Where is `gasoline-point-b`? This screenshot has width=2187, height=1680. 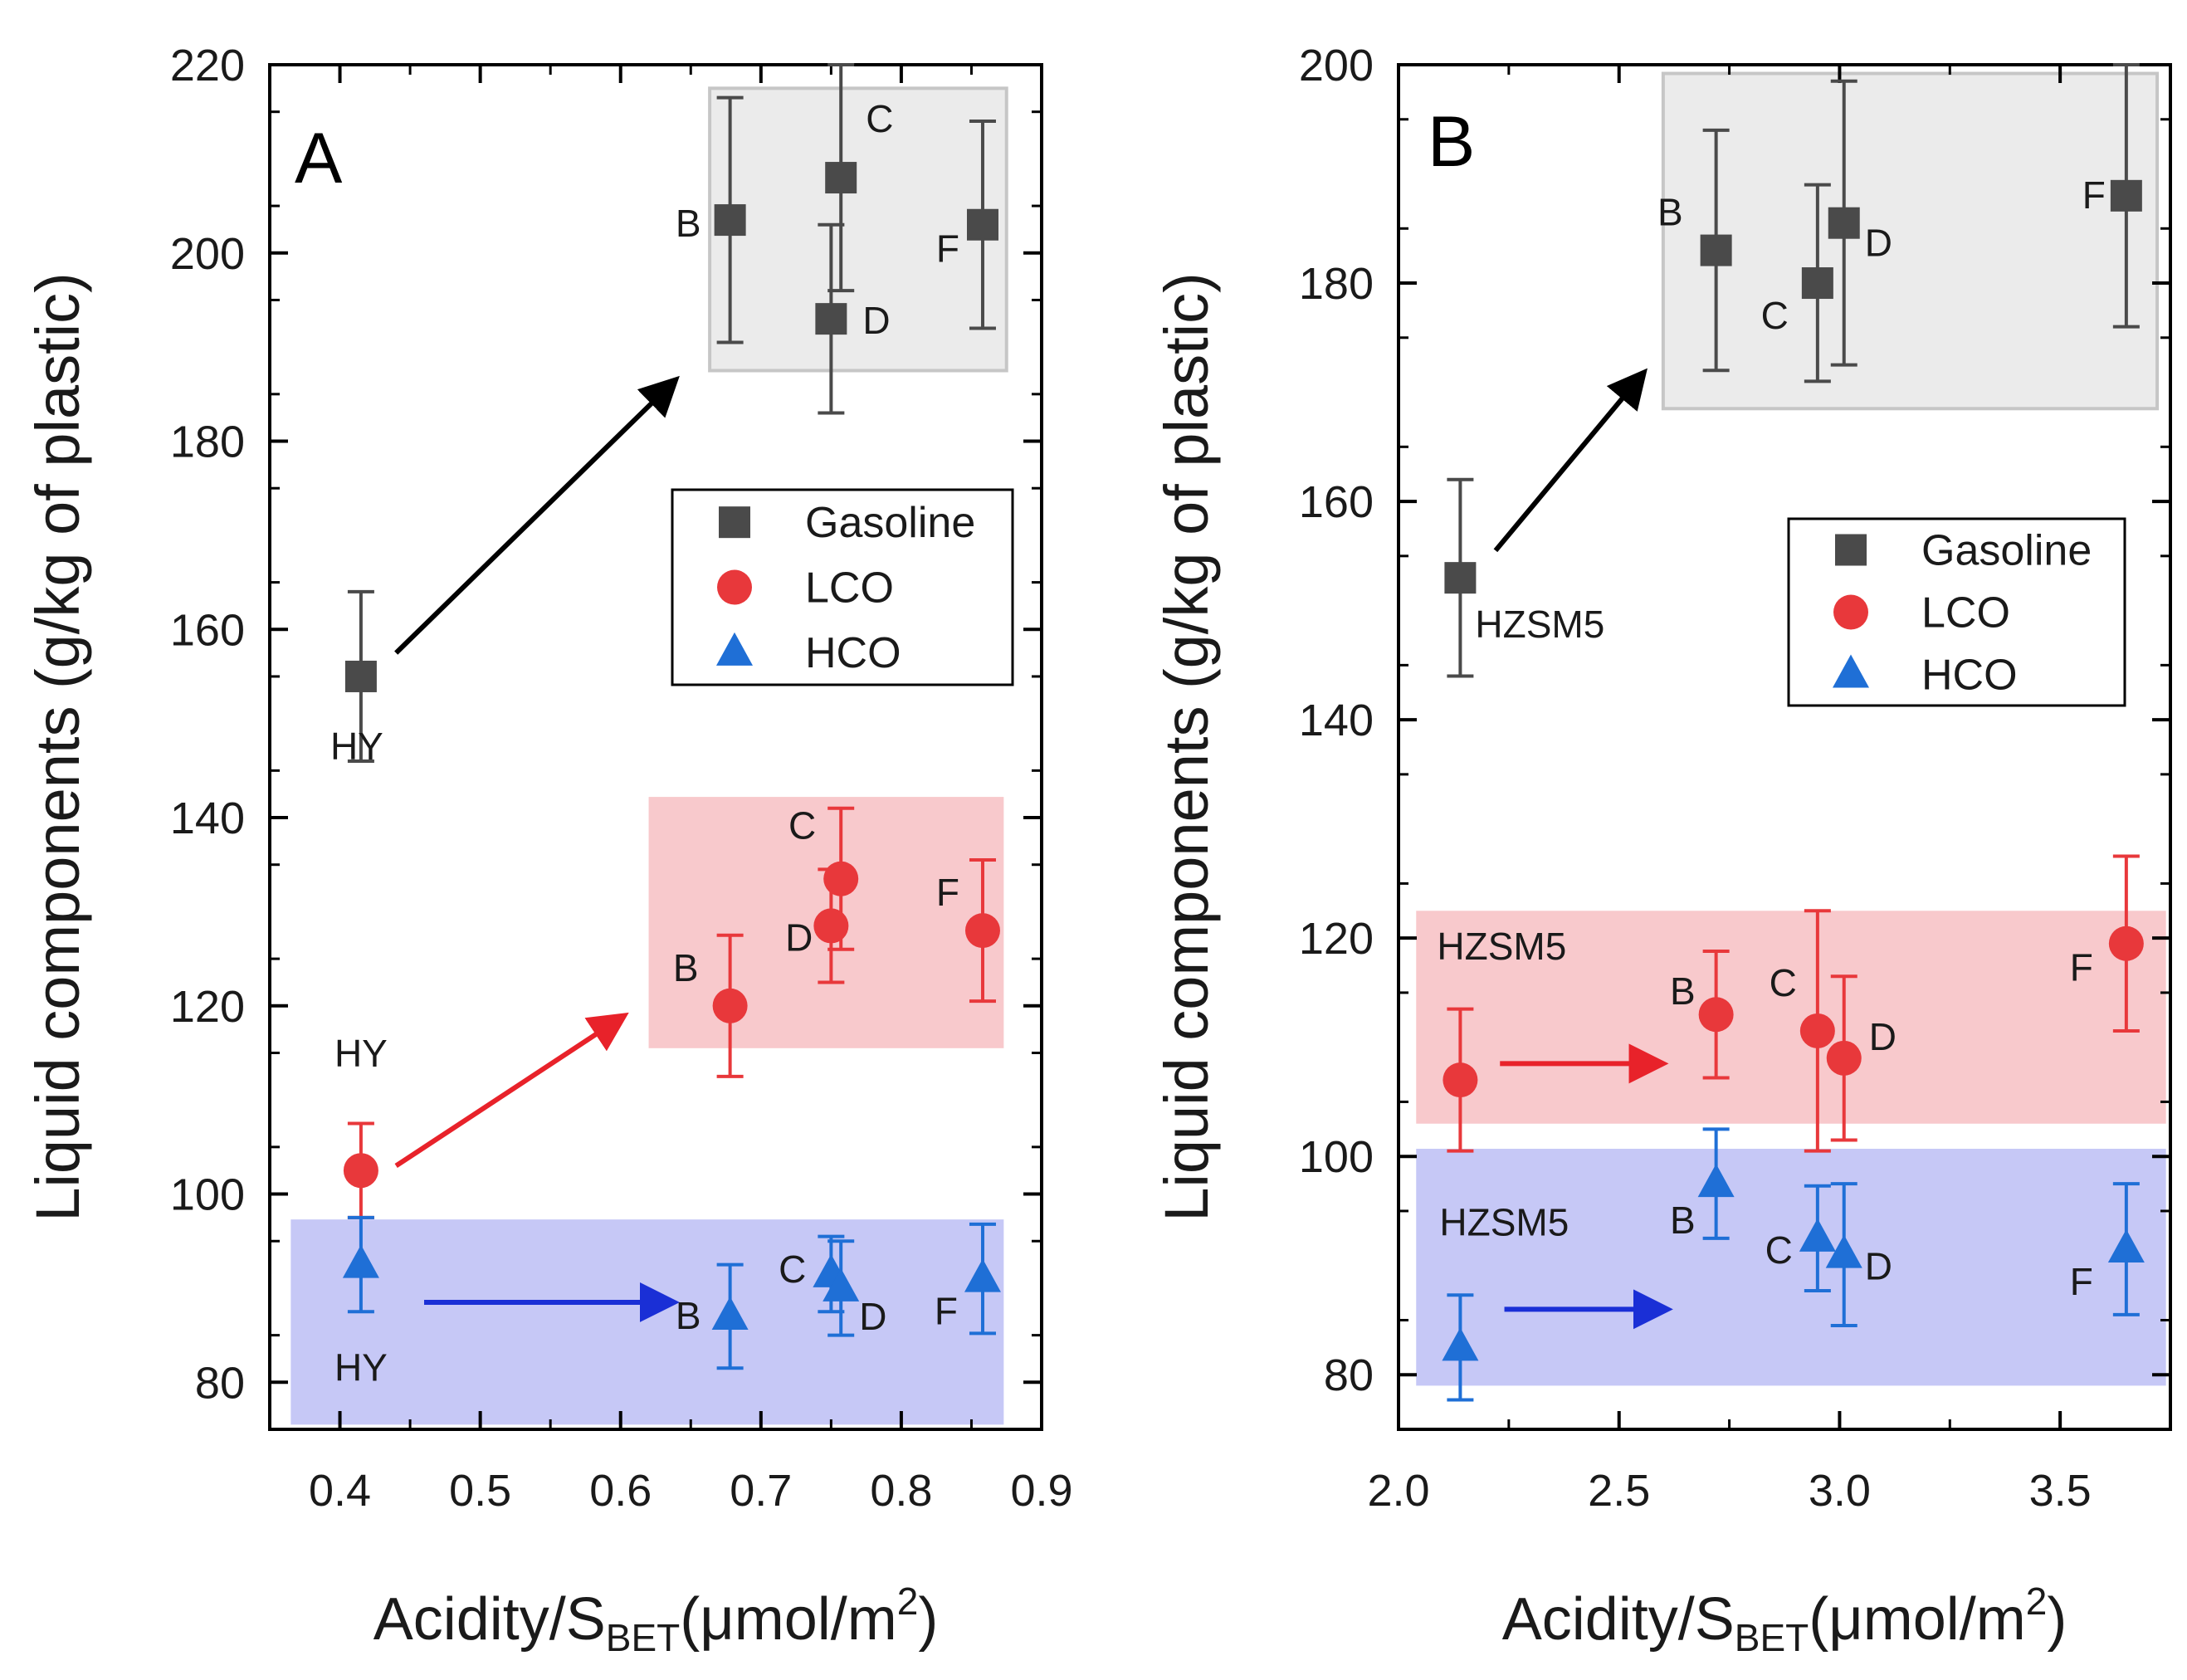 gasoline-point-b is located at coordinates (1716, 250).